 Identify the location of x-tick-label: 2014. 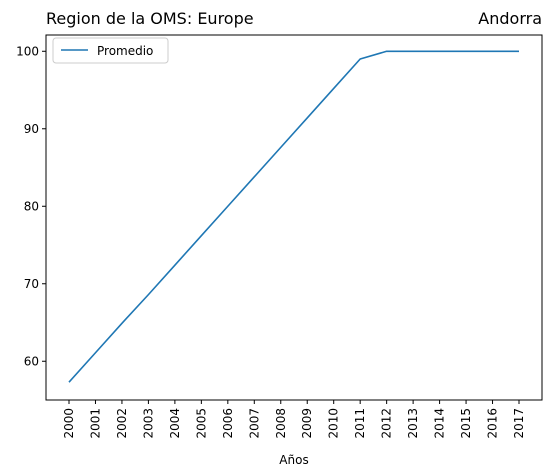
(440, 423).